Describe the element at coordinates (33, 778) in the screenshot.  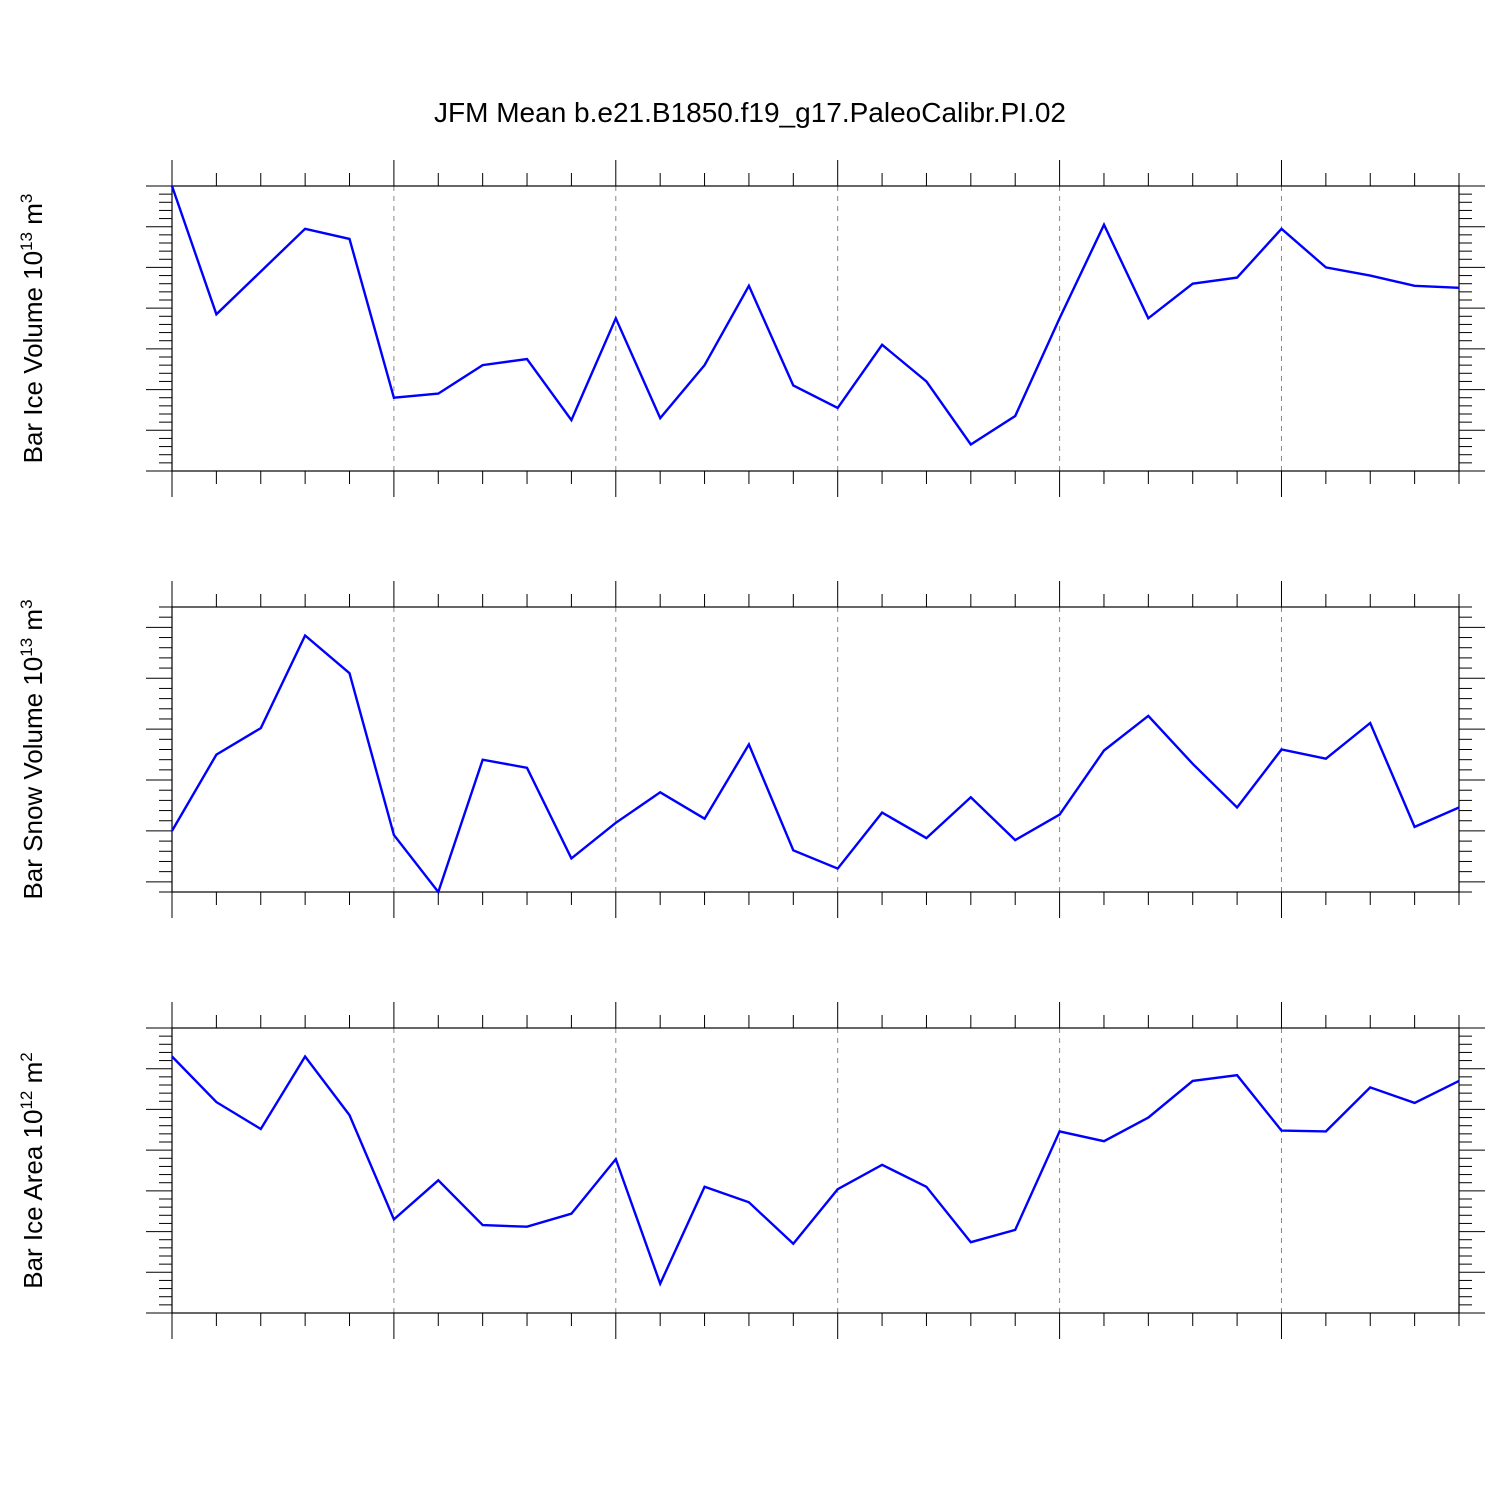
I see `y-axis-label-part: Bar Snow Volume 10` at that location.